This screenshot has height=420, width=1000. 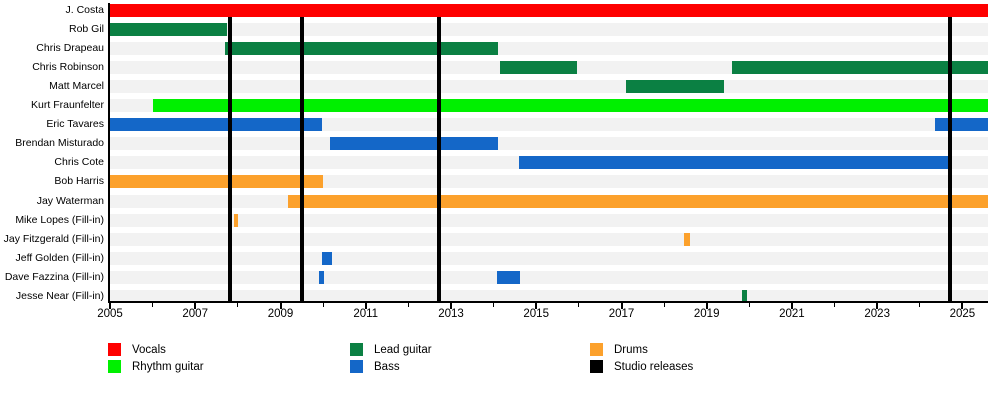 I want to click on legend-item-drums: Drums, so click(x=619, y=349).